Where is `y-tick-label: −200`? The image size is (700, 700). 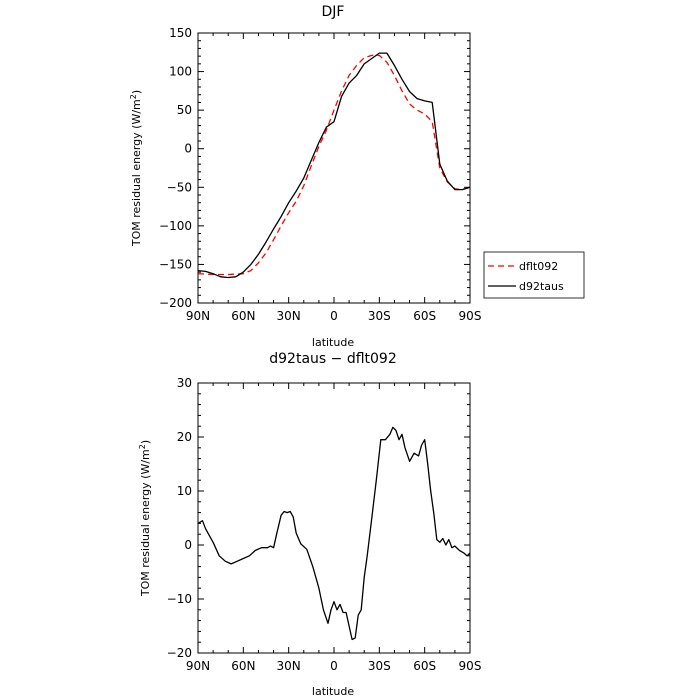
y-tick-label: −200 is located at coordinates (175, 303).